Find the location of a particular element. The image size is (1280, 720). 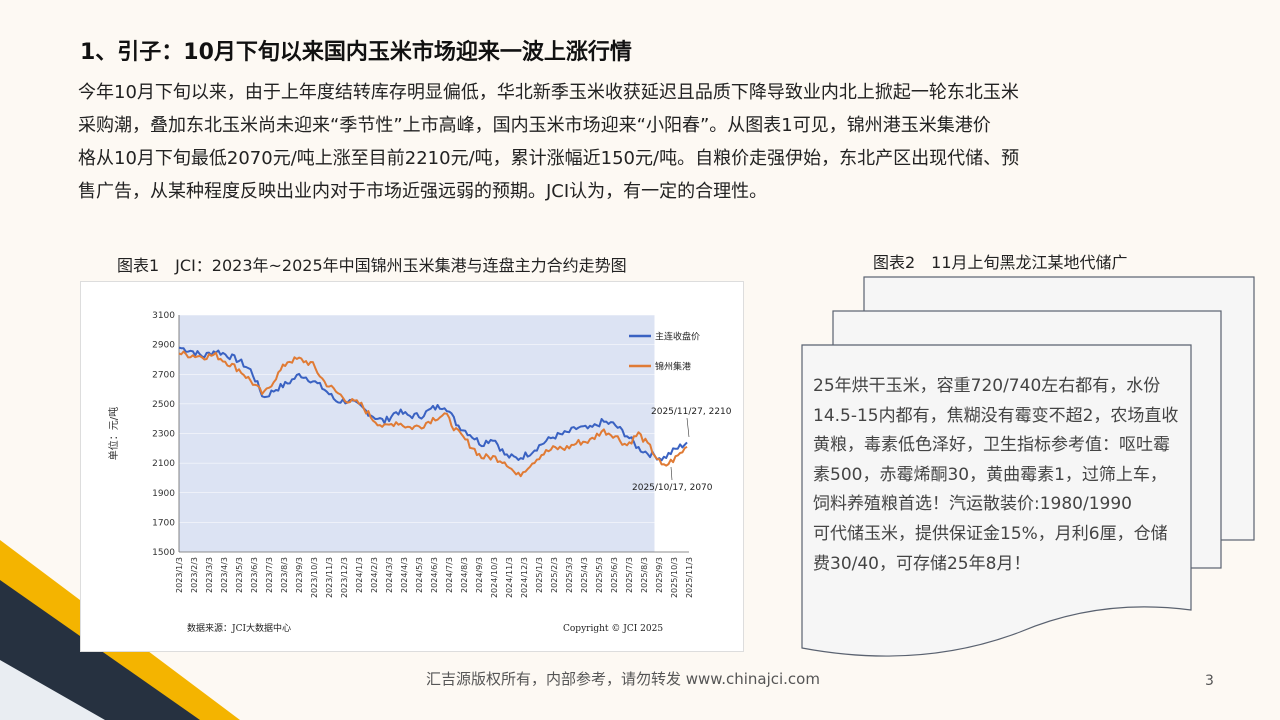

x-tick-label: 2024/6/3 is located at coordinates (434, 575).